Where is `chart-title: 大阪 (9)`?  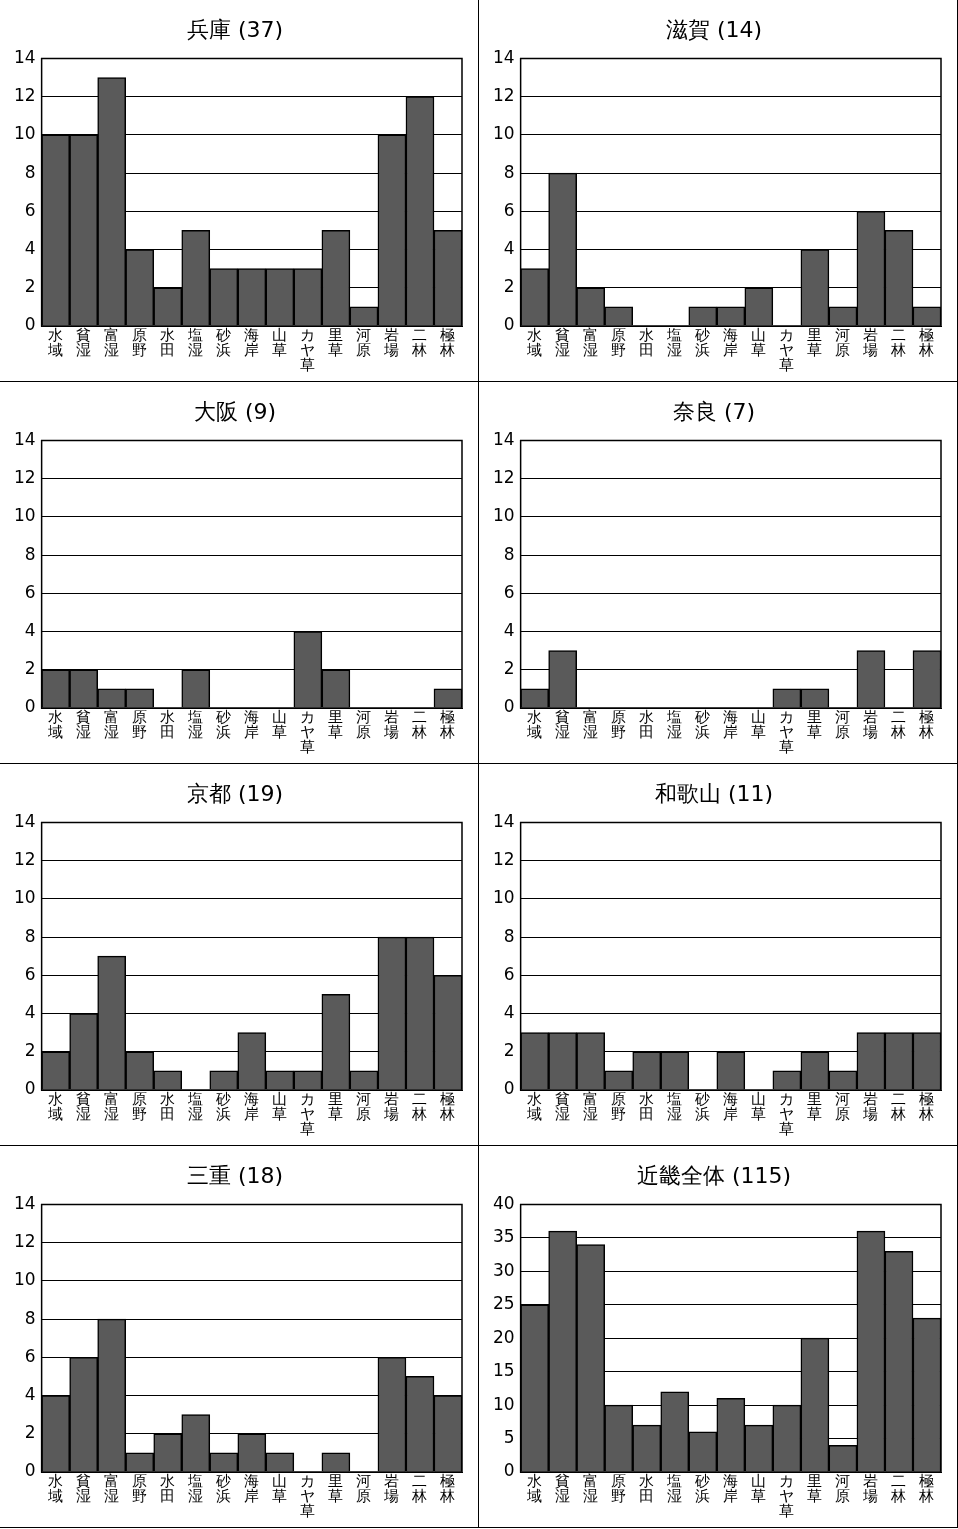
chart-title: 大阪 (9) is located at coordinates (235, 411).